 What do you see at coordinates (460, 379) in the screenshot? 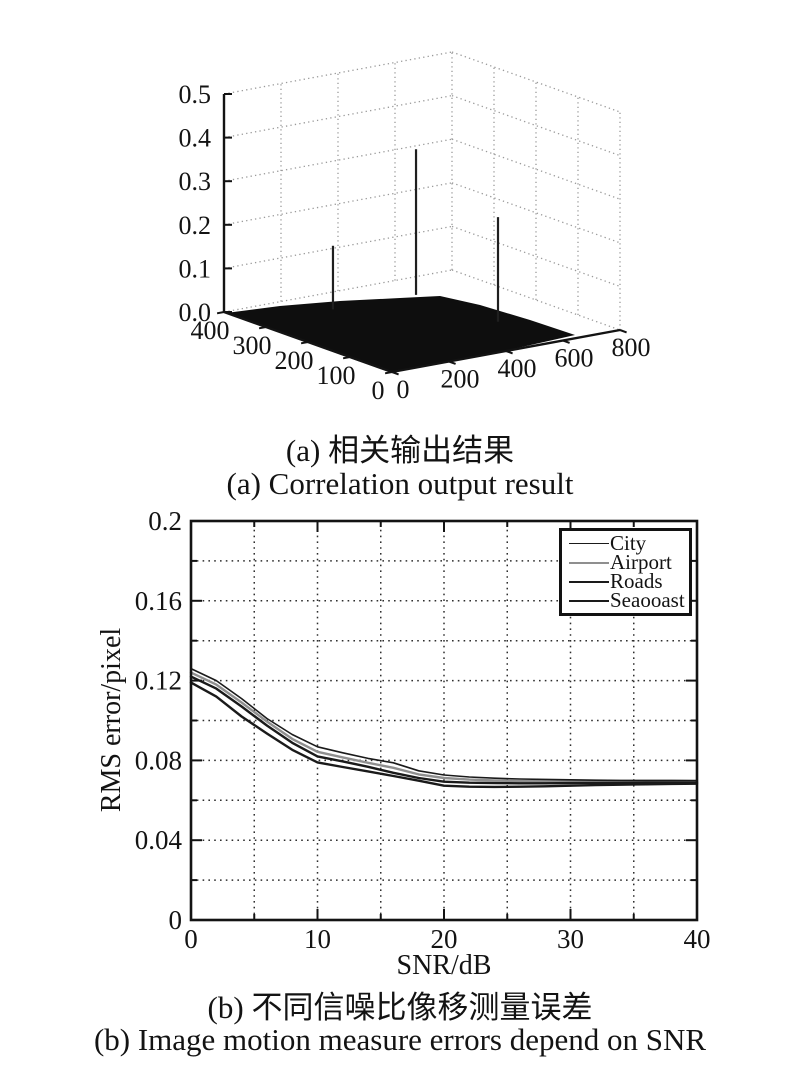
I see `x-tick-label: 200` at bounding box center [460, 379].